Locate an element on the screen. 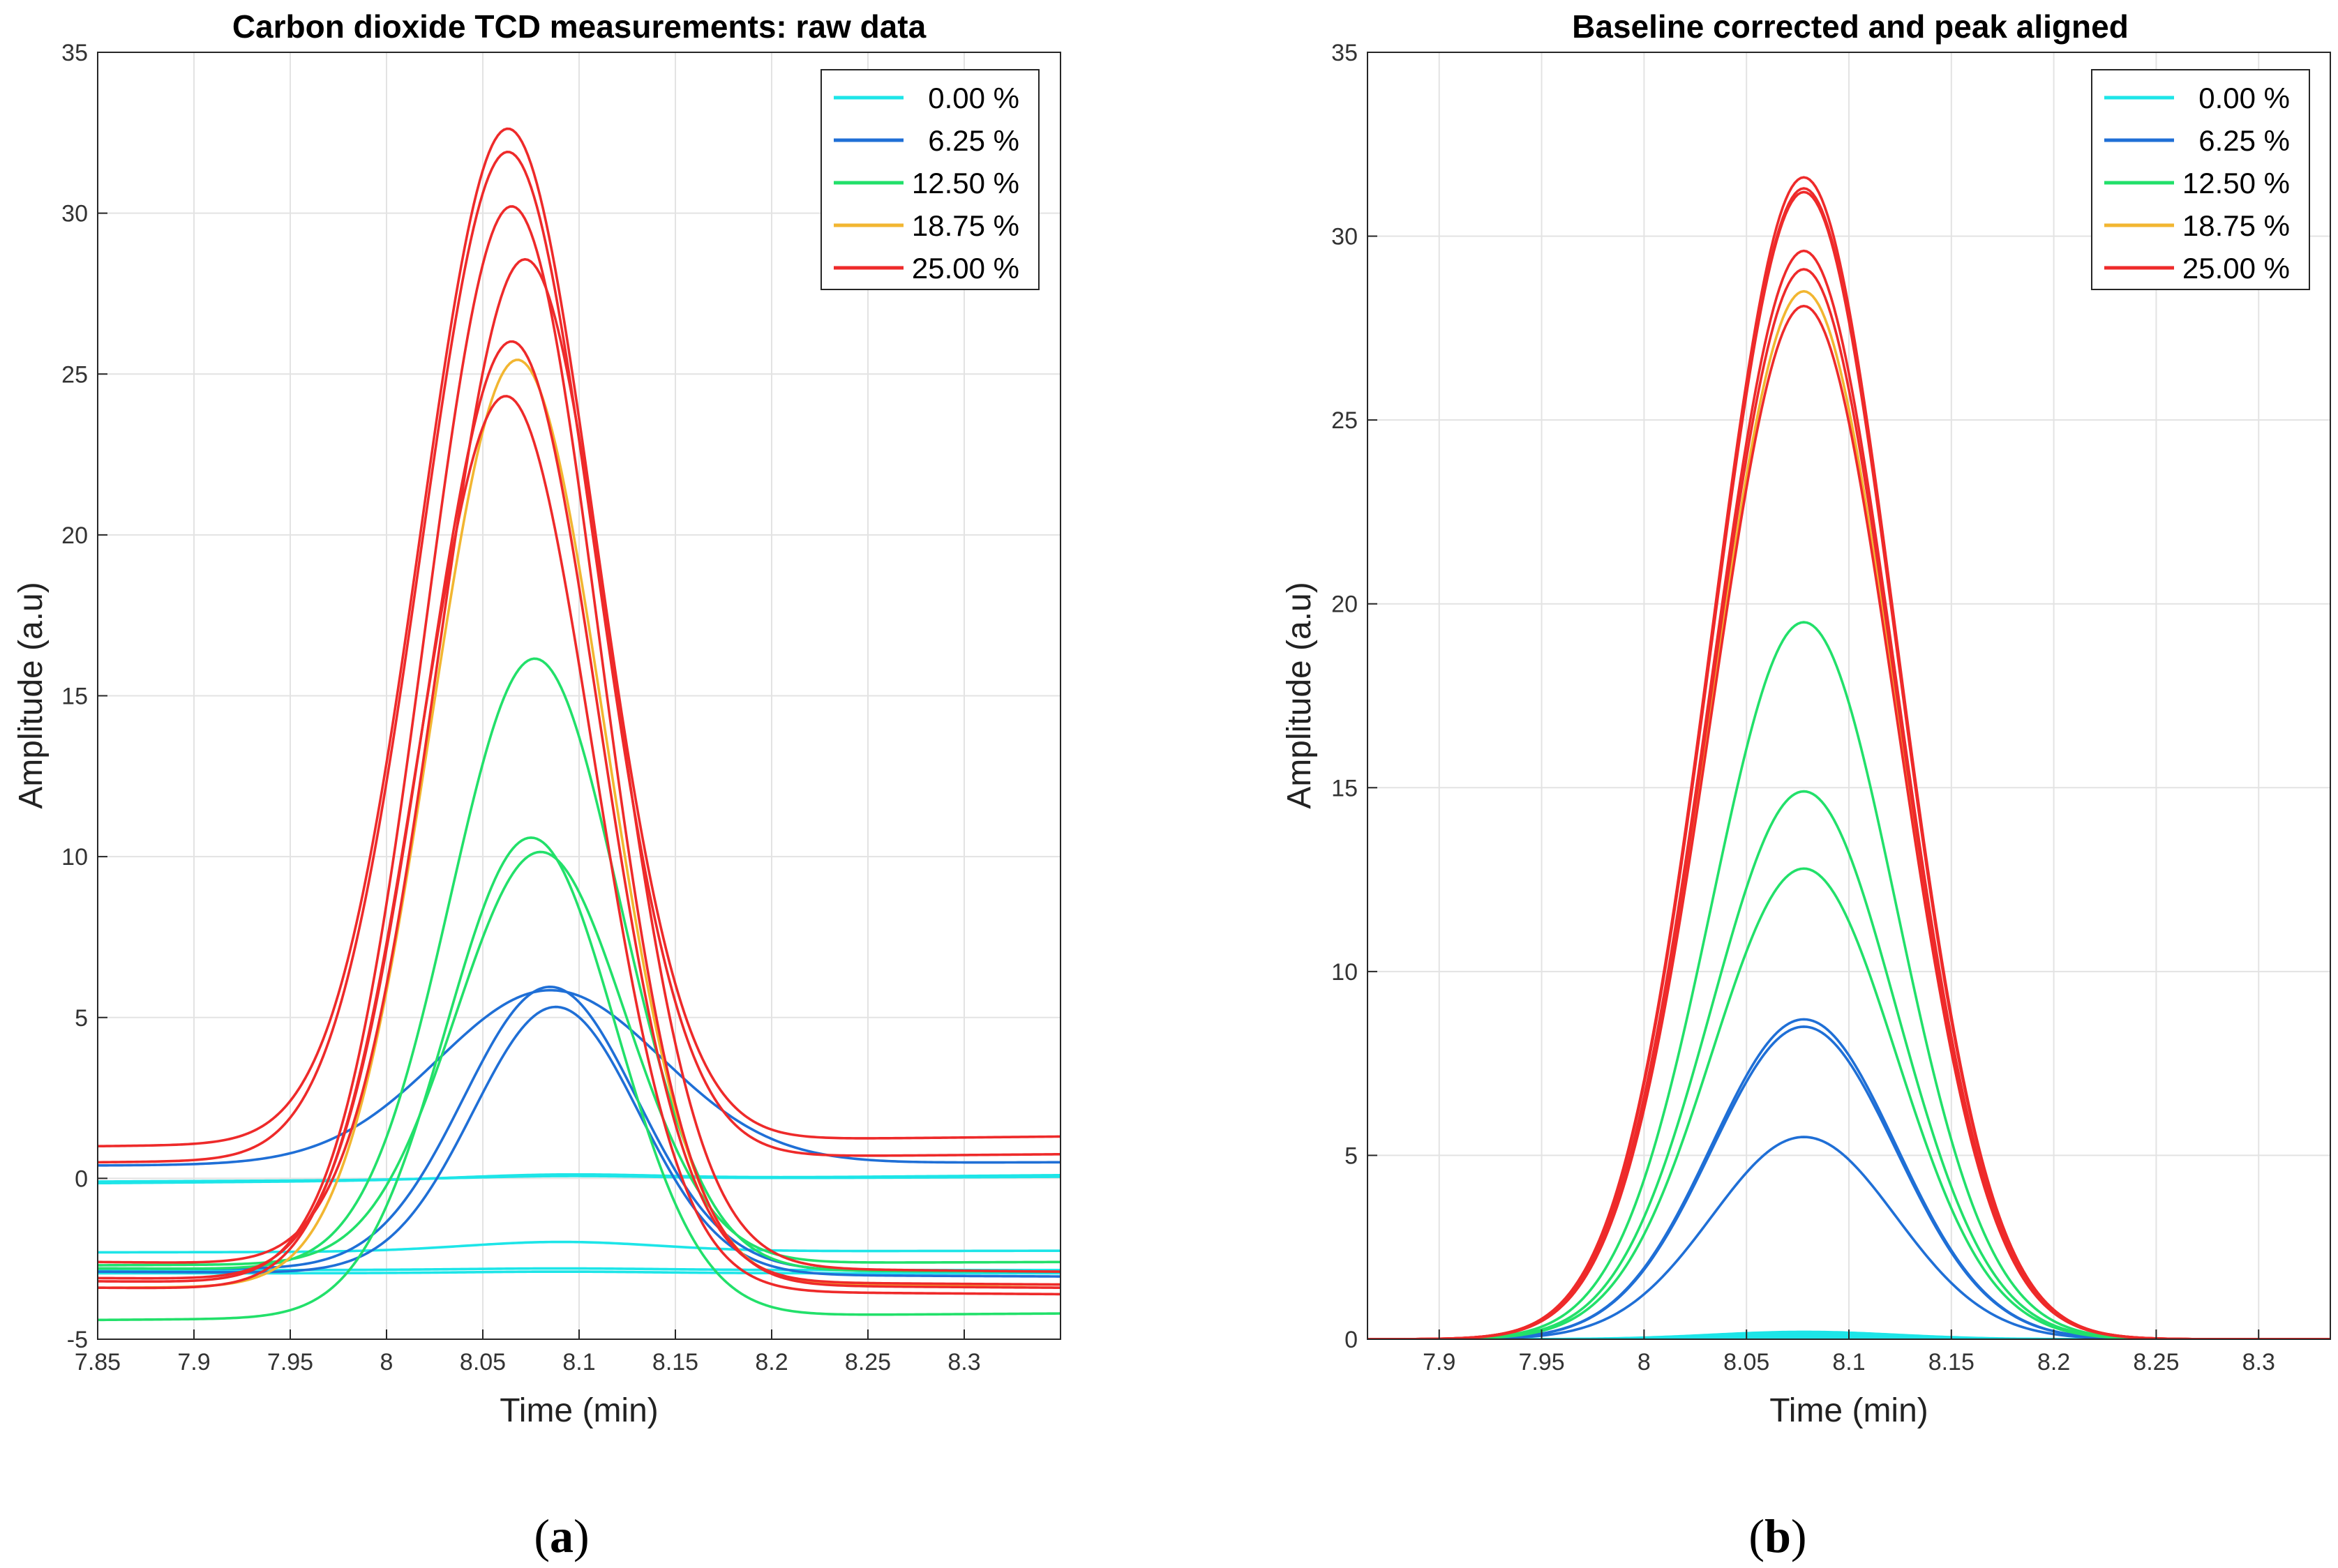 The width and height of the screenshot is (2338, 1568). panel-b-title: Baseline corrected and peak aligned is located at coordinates (1850, 26).